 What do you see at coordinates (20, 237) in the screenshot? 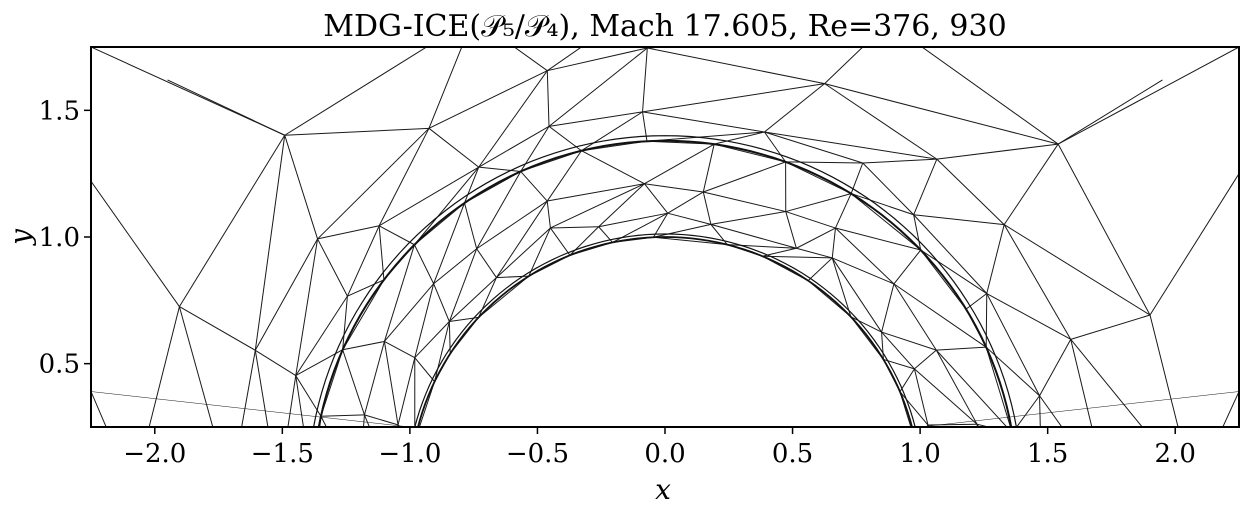
I see `y-axis-label: y` at bounding box center [20, 237].